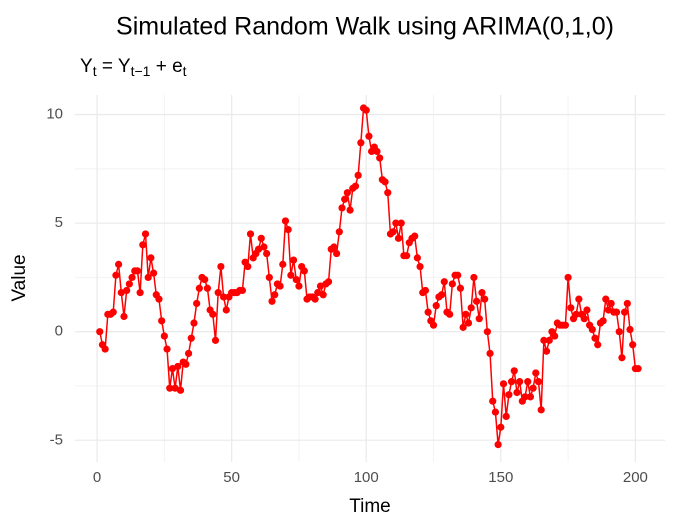  Describe the element at coordinates (59, 331) in the screenshot. I see `y-tick-label: 0` at that location.